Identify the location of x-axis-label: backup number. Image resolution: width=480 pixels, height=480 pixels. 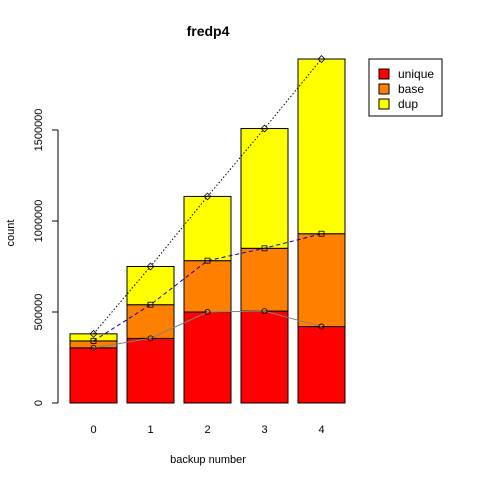
(208, 460).